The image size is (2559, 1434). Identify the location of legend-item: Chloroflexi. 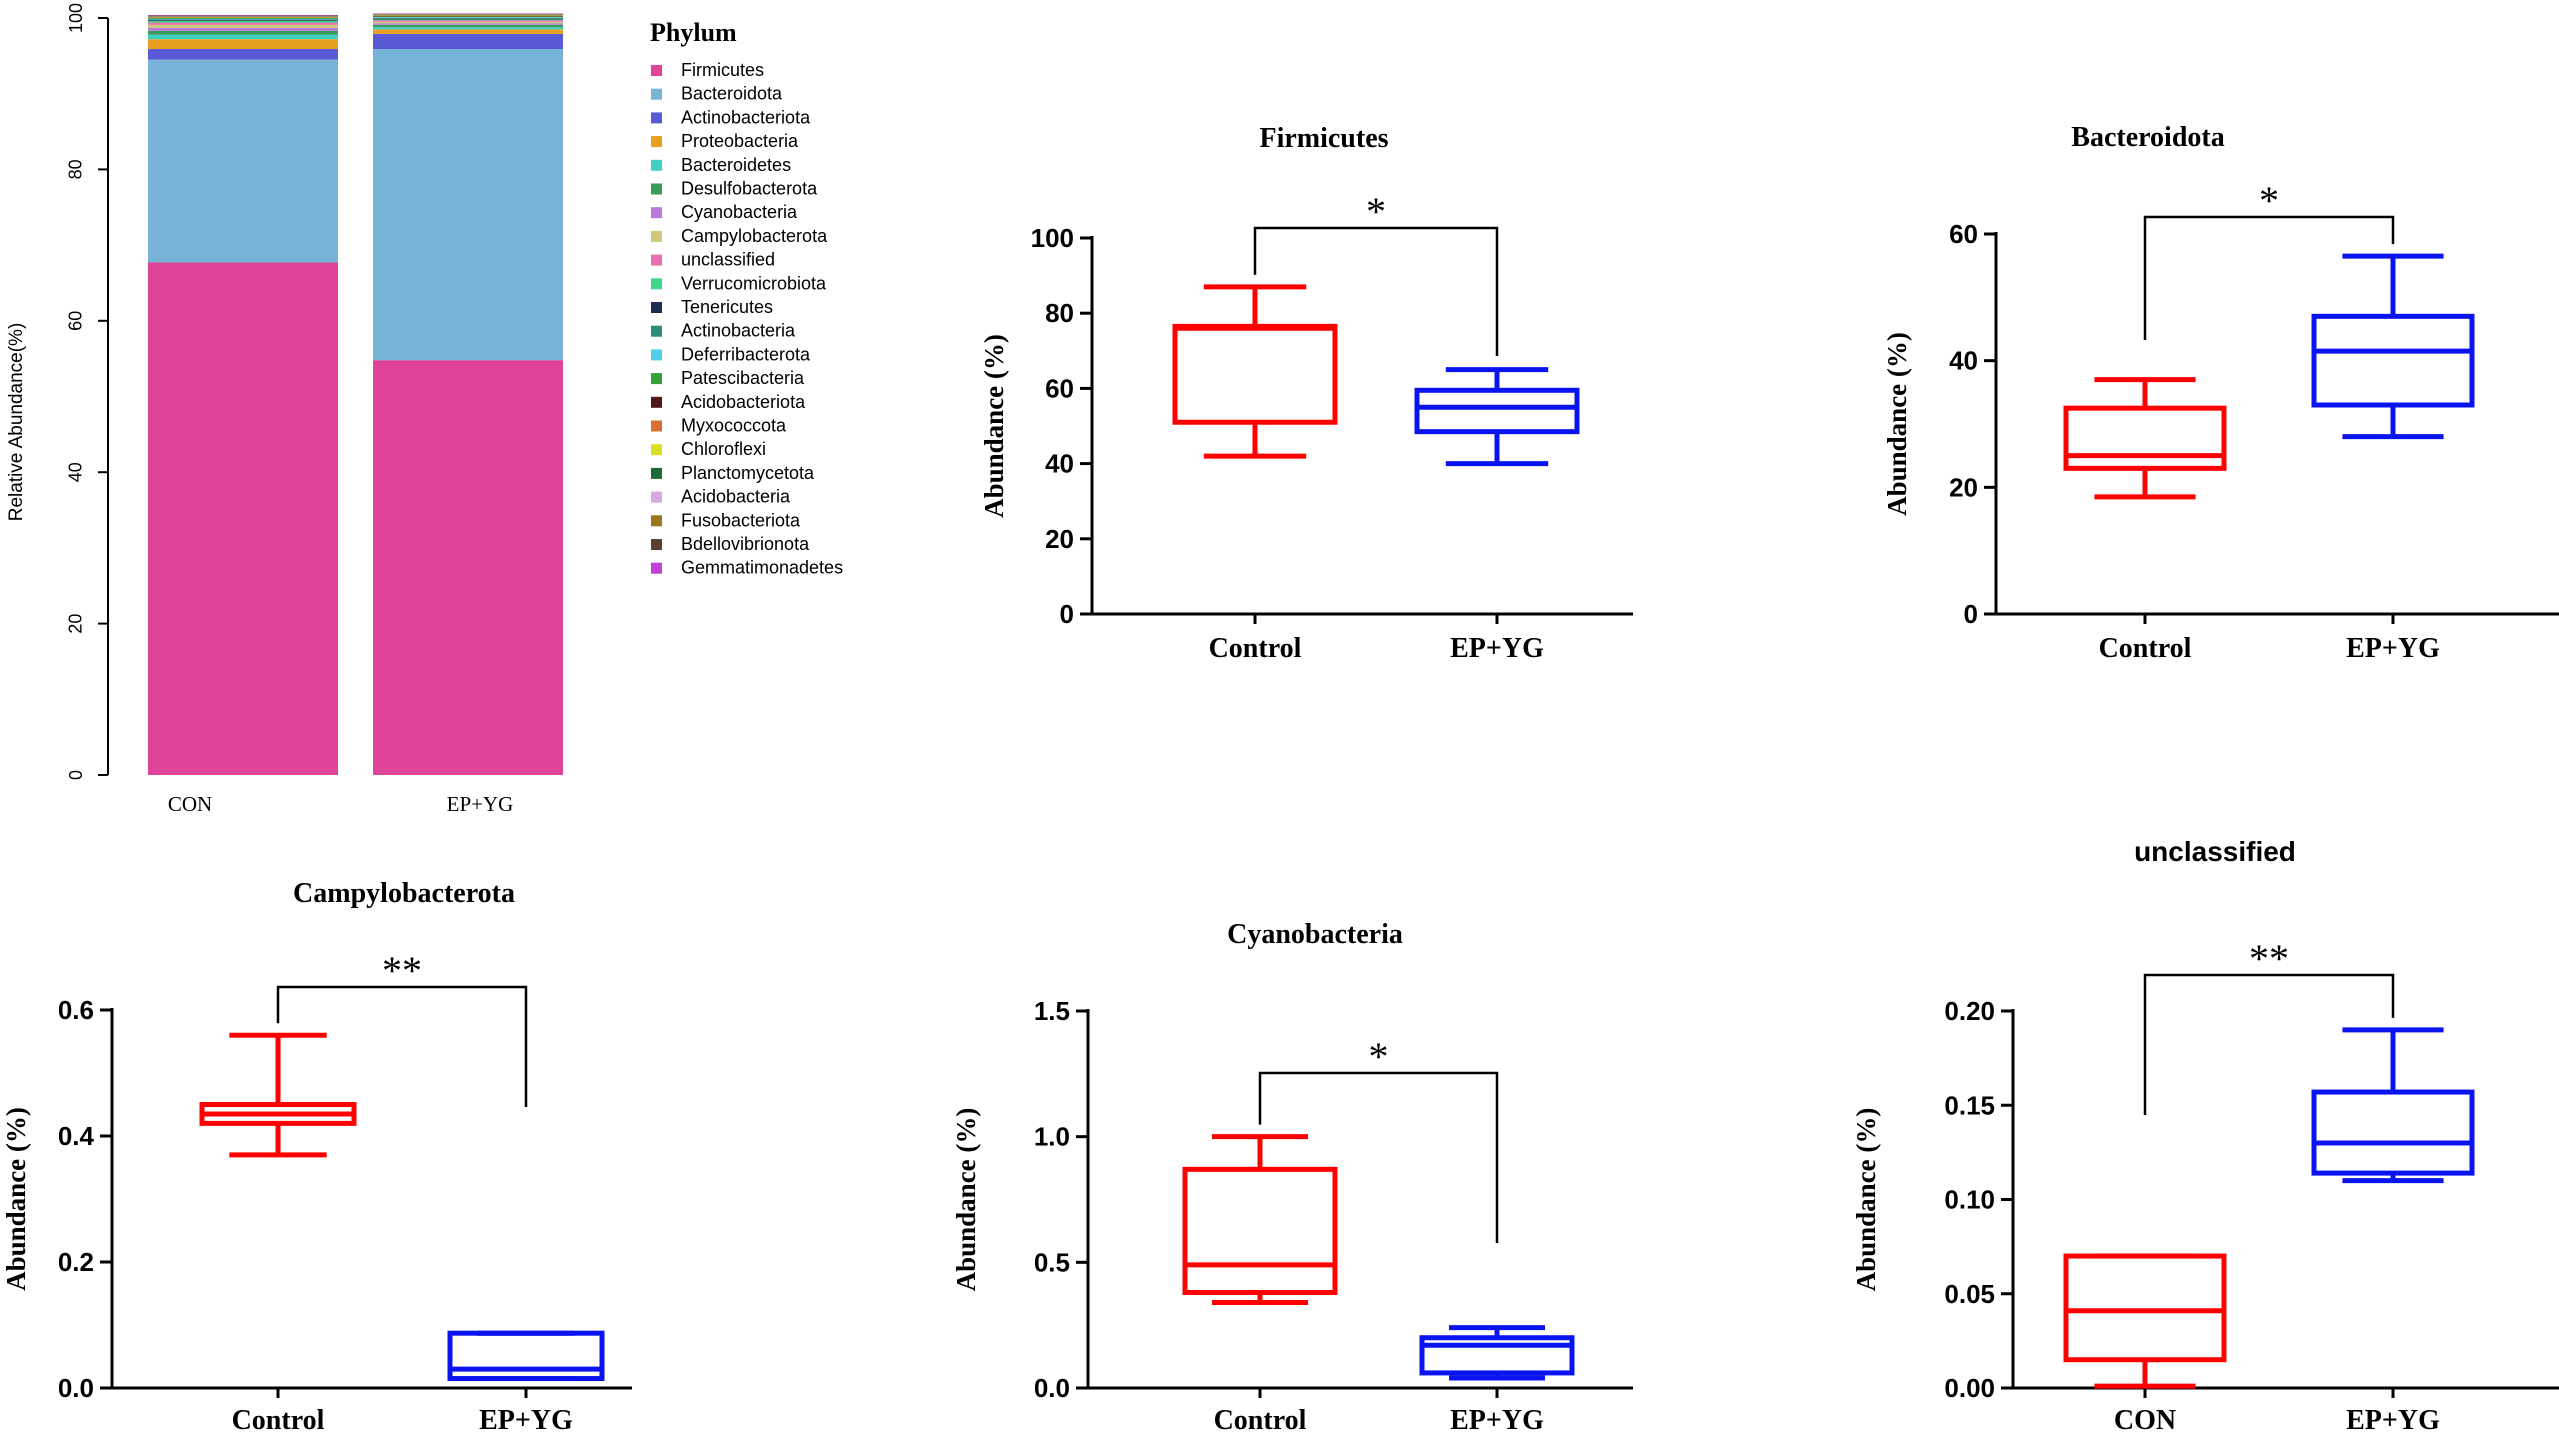
(708, 449).